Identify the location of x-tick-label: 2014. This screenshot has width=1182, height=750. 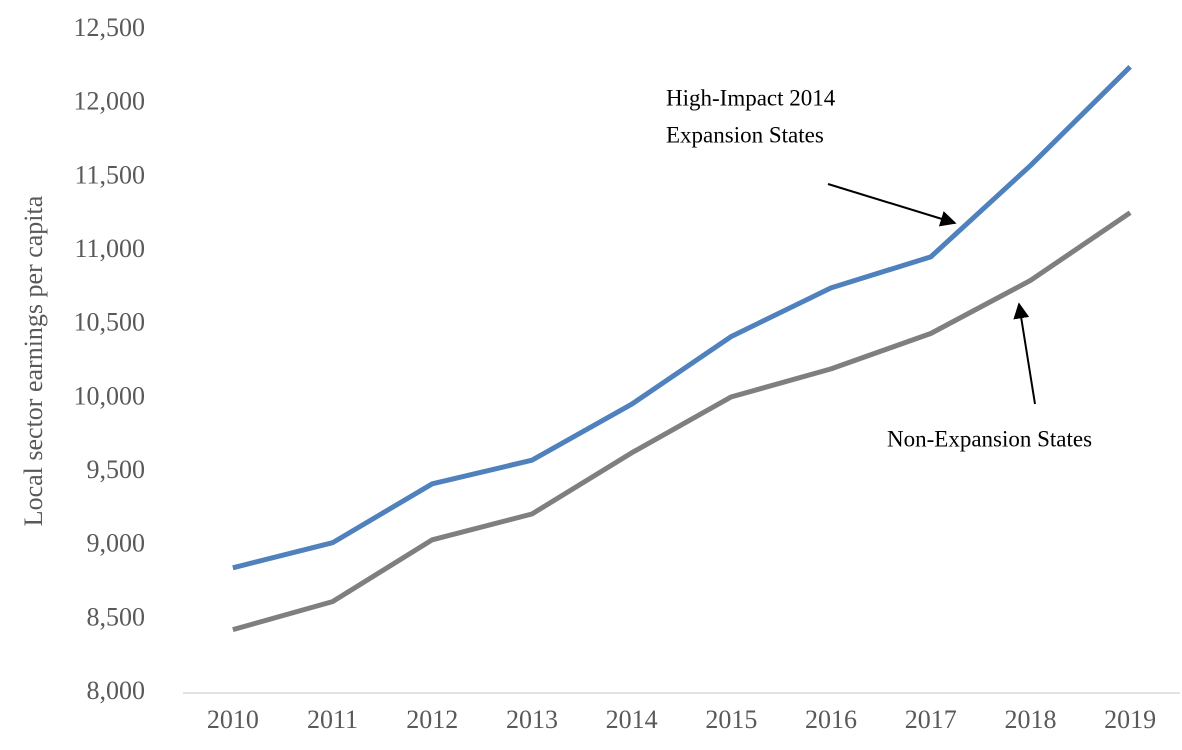
(632, 719).